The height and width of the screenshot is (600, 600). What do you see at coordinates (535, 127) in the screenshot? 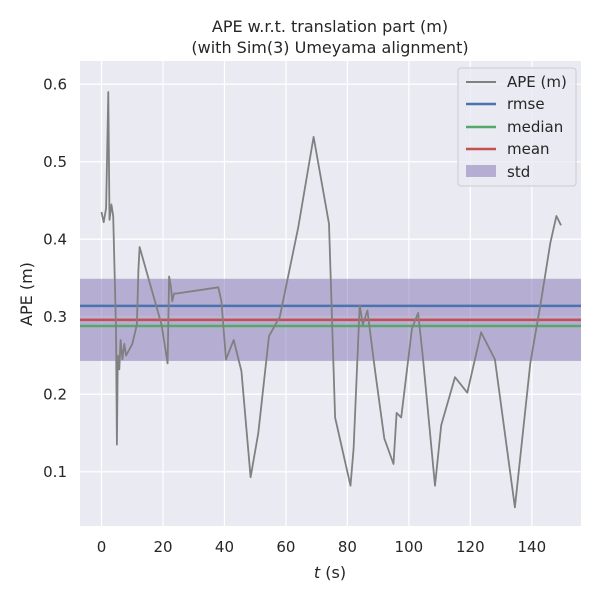
I see `legend-label-median: median` at bounding box center [535, 127].